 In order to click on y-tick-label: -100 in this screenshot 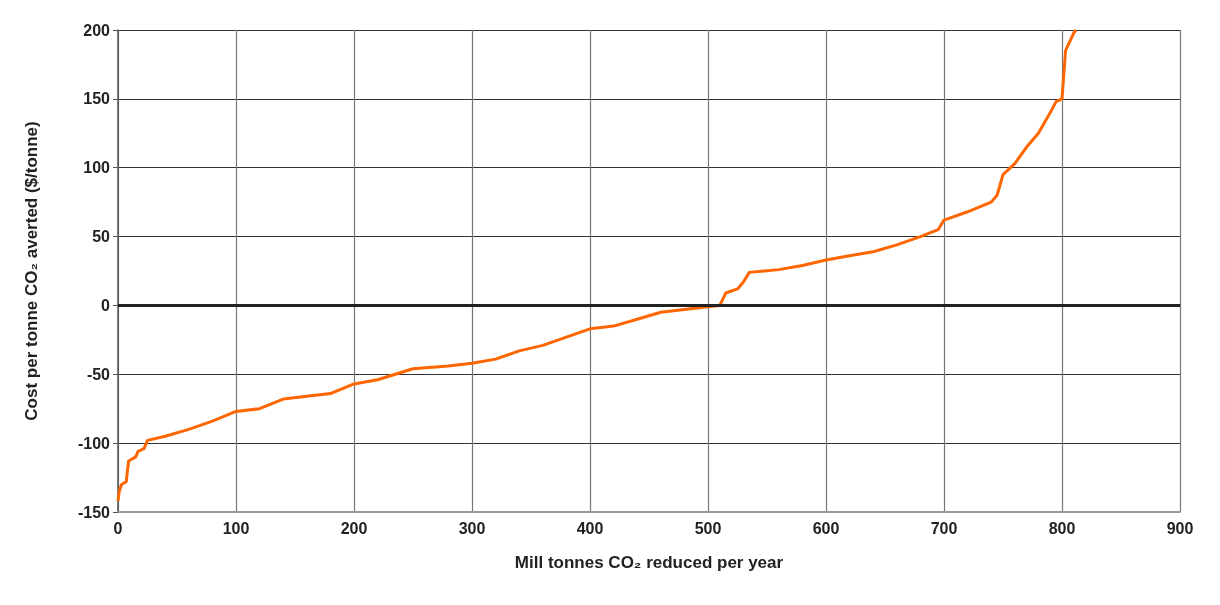, I will do `click(94, 443)`.